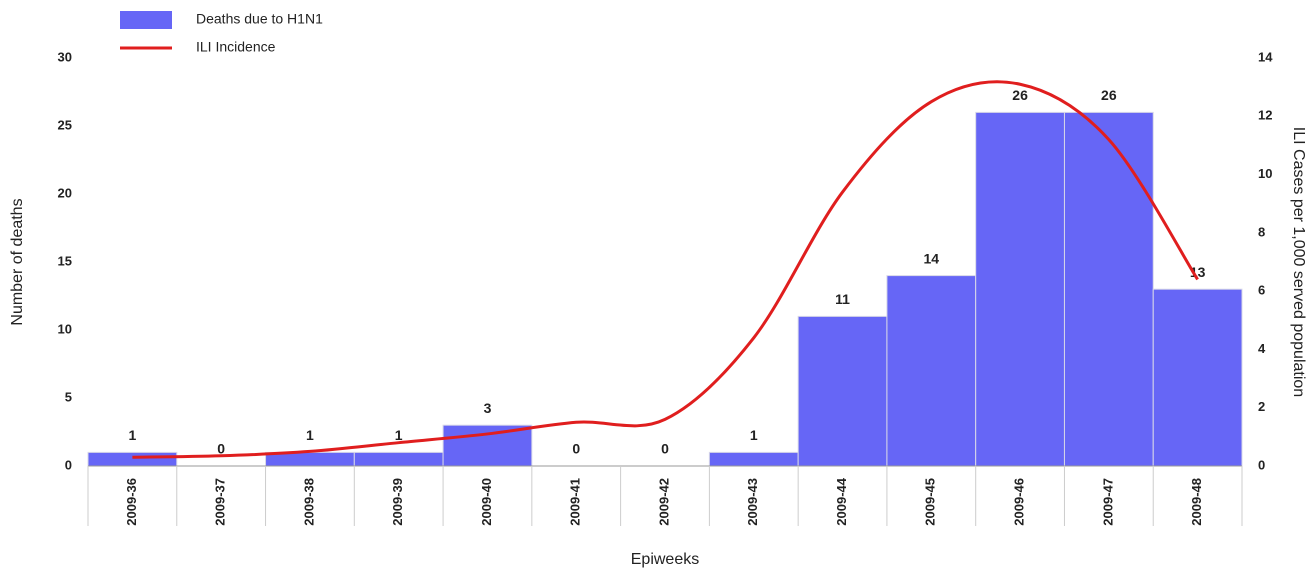  What do you see at coordinates (146, 20) in the screenshot?
I see `legend-swatch` at bounding box center [146, 20].